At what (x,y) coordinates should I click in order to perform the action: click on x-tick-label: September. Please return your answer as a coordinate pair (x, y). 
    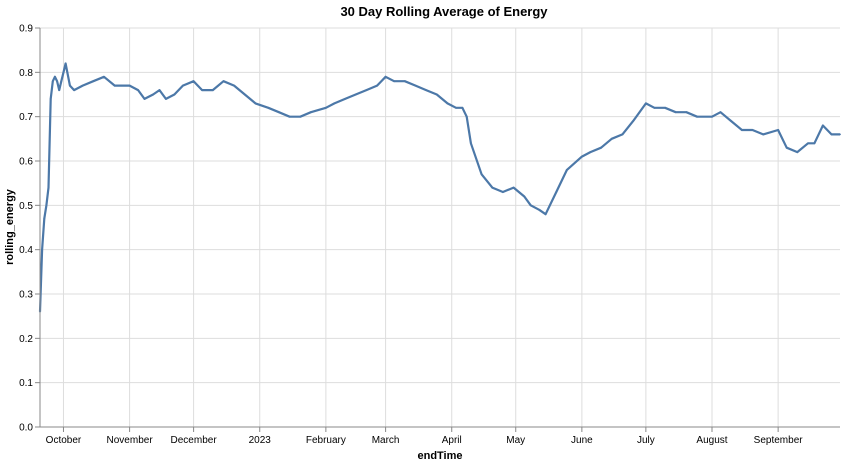
    Looking at the image, I should click on (779, 440).